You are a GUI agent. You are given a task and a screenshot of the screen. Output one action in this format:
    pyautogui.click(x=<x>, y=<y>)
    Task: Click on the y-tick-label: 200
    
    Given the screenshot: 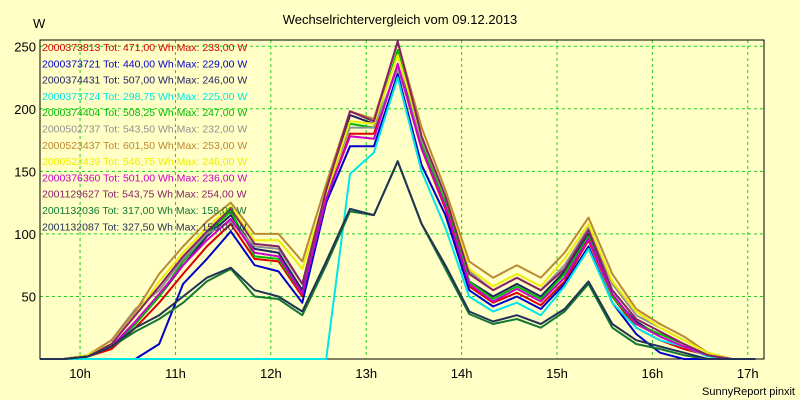 What is the action you would take?
    pyautogui.click(x=25, y=109)
    